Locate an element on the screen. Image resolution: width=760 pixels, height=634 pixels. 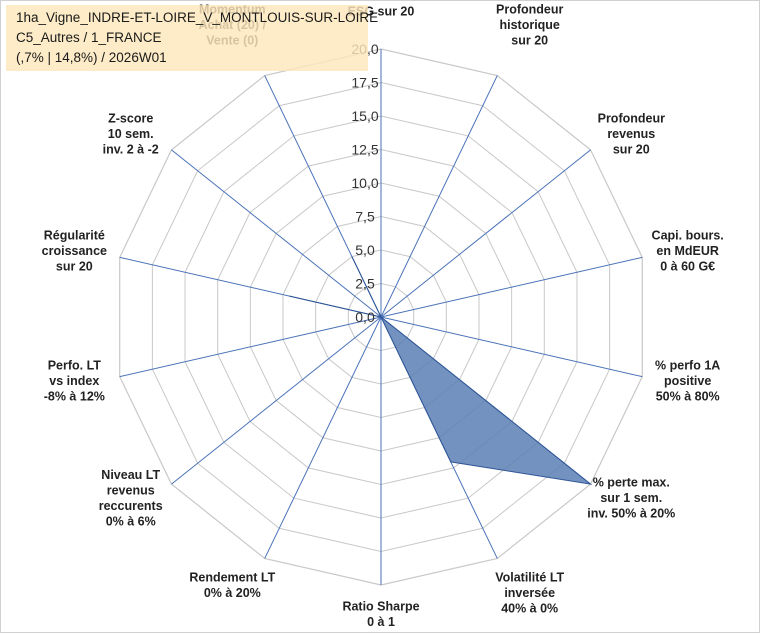
radar-series is located at coordinates (441, 370).